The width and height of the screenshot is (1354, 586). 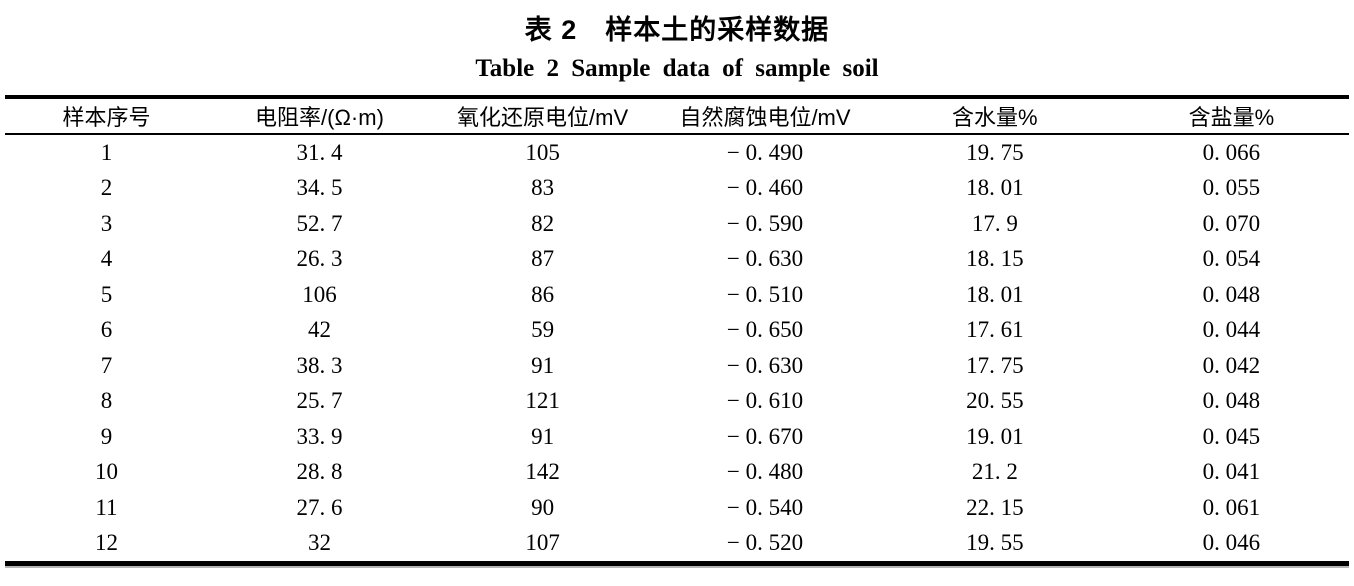 I want to click on table-cell: − 0. 480, so click(x=765, y=472).